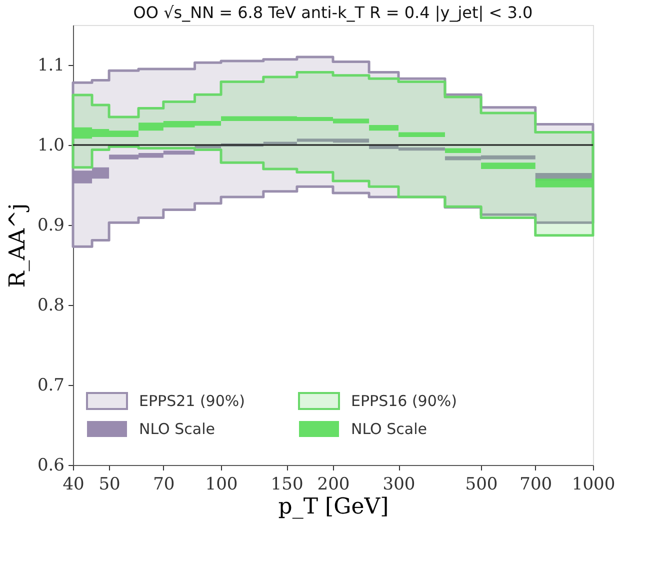 This screenshot has height=564, width=666. I want to click on y-tick-label: 0.7, so click(50, 386).